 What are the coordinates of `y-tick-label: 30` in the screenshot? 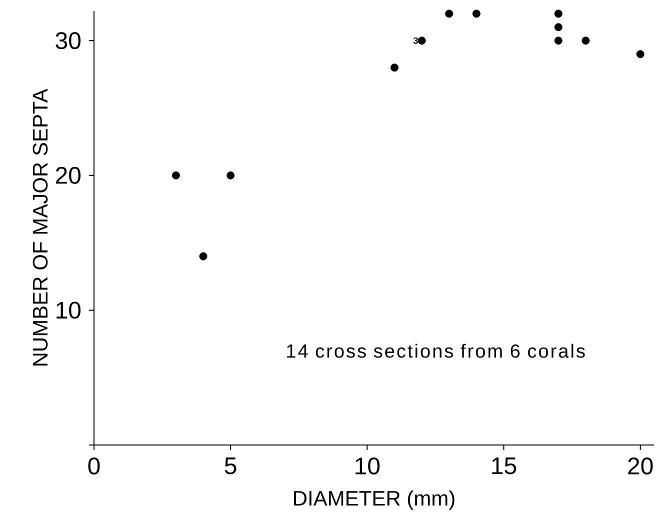 It's located at (68, 41).